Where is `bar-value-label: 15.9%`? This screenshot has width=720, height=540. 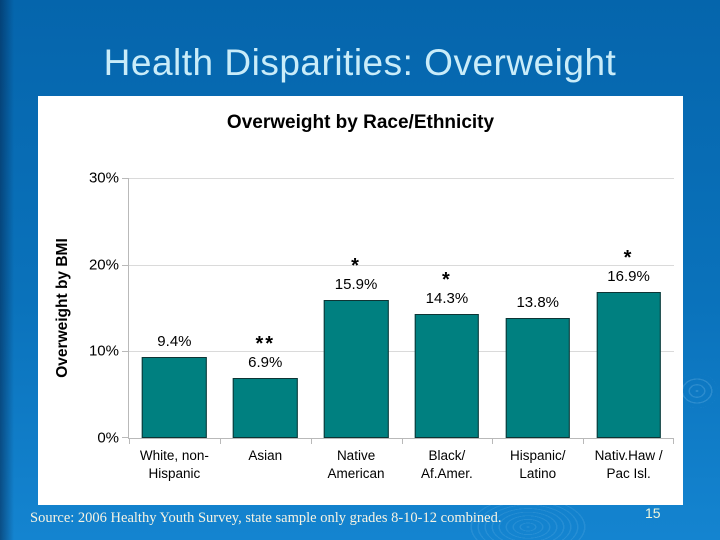
bar-value-label: 15.9% is located at coordinates (356, 285).